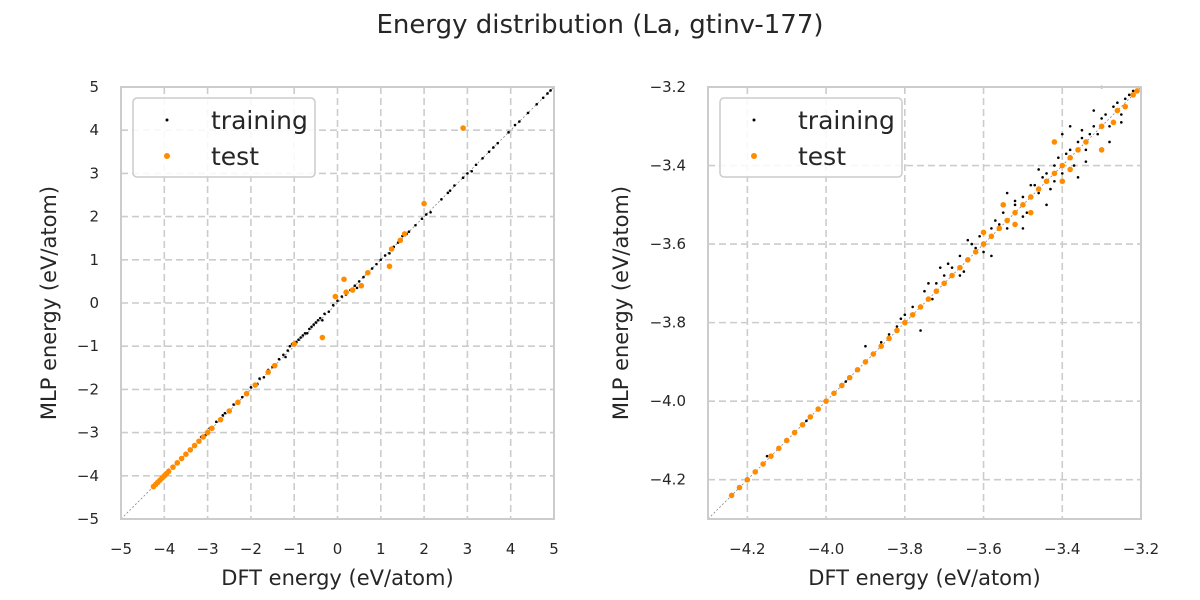 The height and width of the screenshot is (600, 1200). What do you see at coordinates (983, 549) in the screenshot?
I see `x-tick-label: −3.6` at bounding box center [983, 549].